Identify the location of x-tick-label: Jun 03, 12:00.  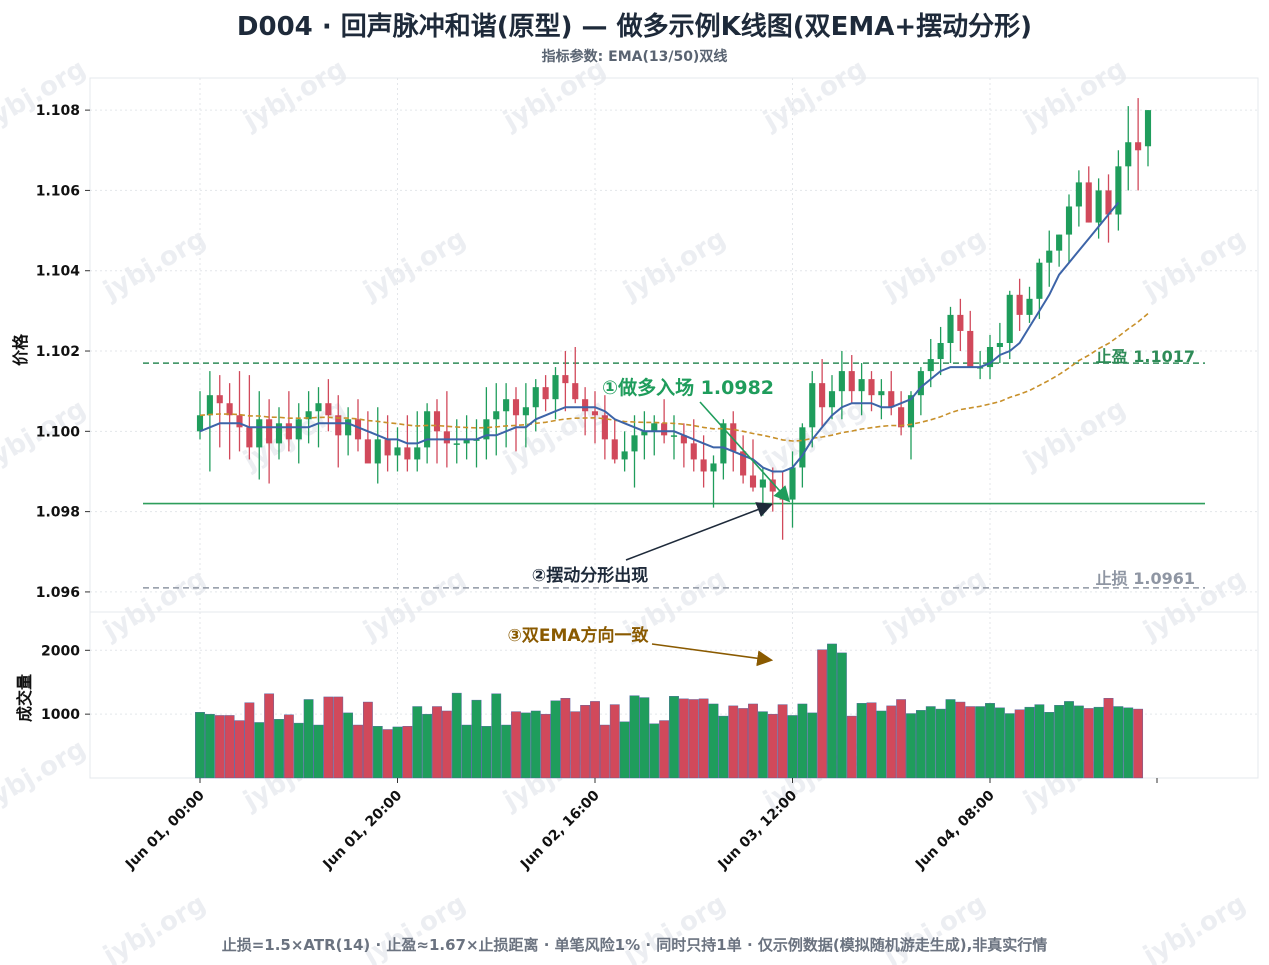
(758, 830).